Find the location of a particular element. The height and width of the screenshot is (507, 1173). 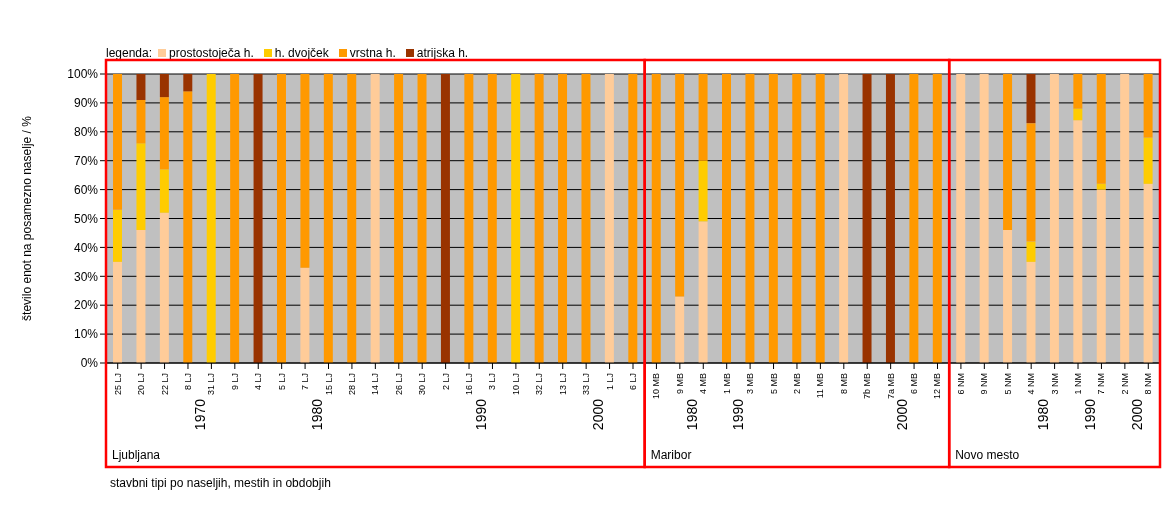

y-tick-label: 50% is located at coordinates (86, 218).